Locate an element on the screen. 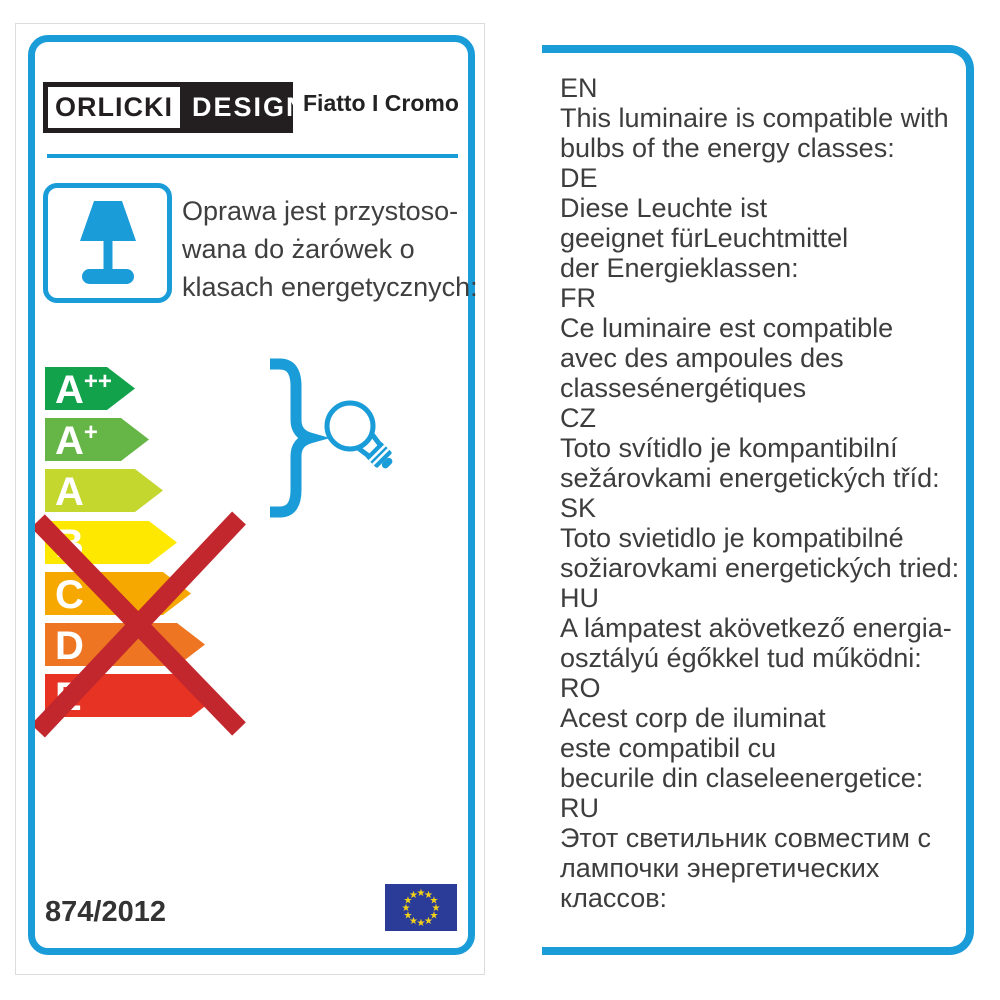  language-code: SK is located at coordinates (578, 508).